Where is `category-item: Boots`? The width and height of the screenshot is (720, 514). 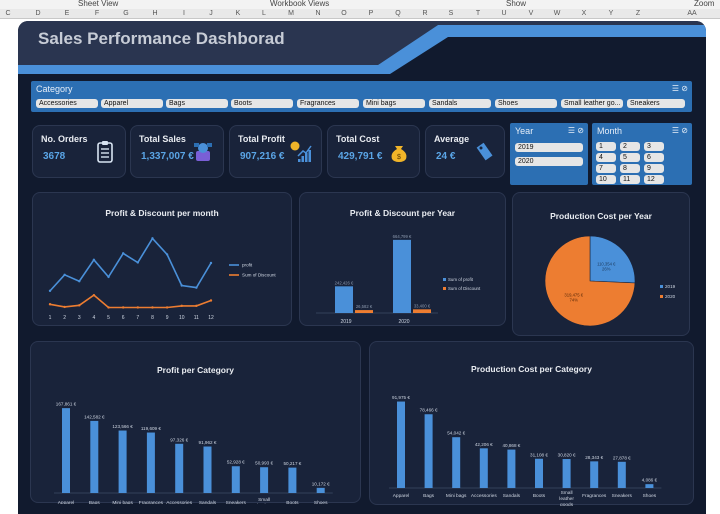
category-item: Boots is located at coordinates (262, 103).